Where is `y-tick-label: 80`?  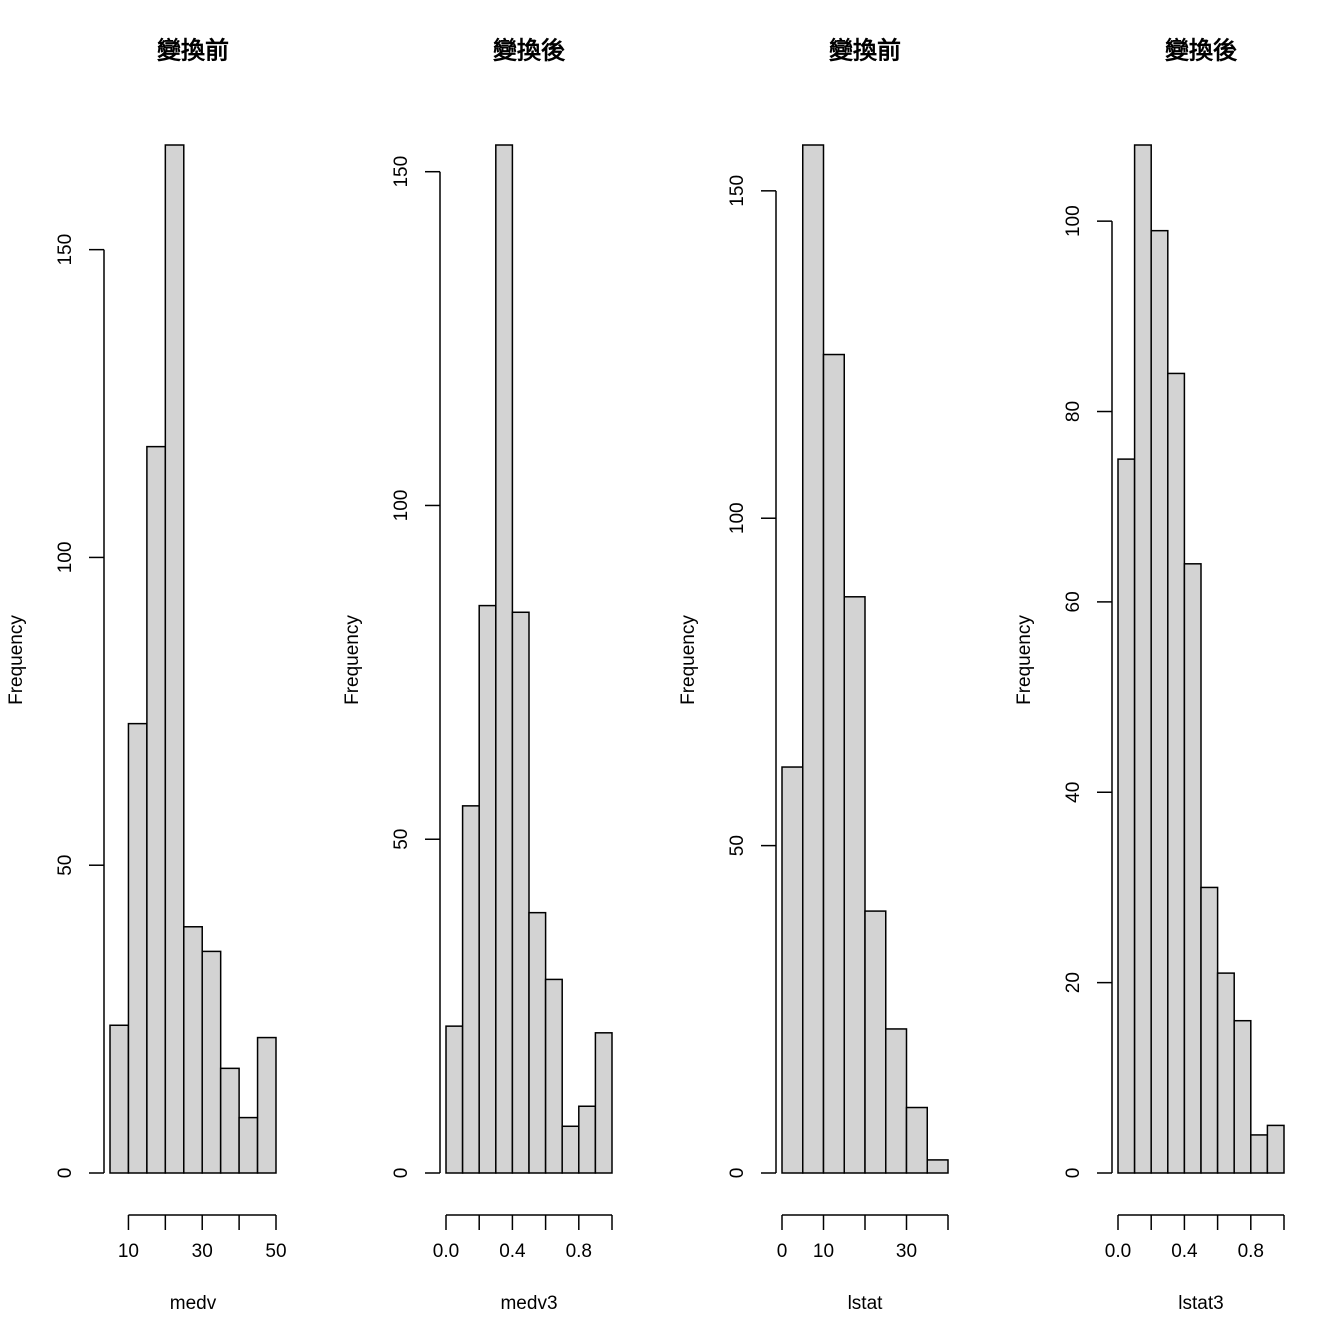 y-tick-label: 80 is located at coordinates (1073, 411).